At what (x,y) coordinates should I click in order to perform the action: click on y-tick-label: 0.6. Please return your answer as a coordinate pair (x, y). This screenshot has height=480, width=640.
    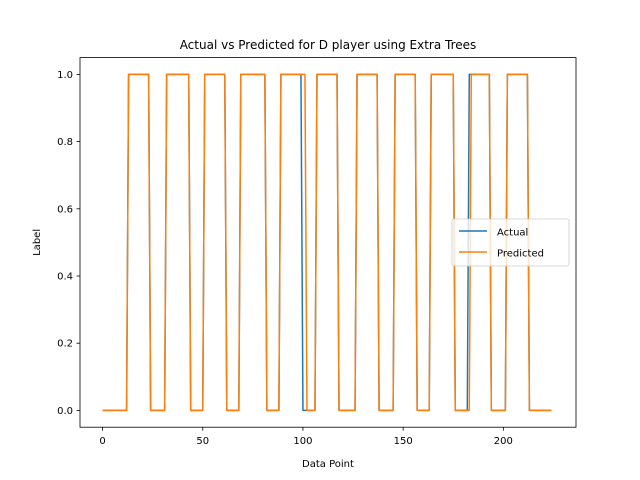
    Looking at the image, I should click on (65, 209).